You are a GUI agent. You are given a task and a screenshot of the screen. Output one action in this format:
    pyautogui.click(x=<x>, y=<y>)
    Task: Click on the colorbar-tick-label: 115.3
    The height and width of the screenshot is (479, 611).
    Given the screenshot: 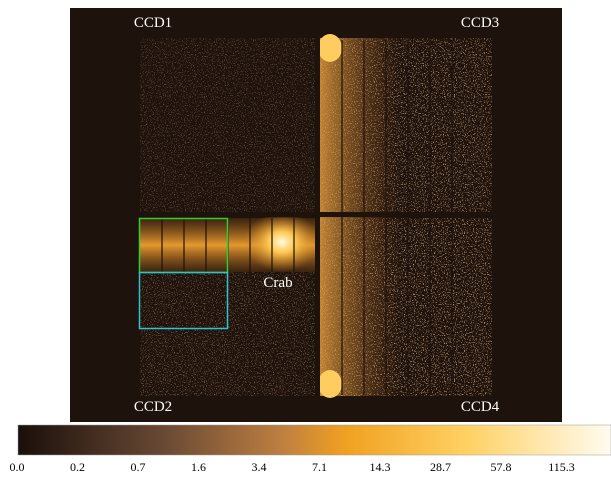 What is the action you would take?
    pyautogui.click(x=561, y=467)
    